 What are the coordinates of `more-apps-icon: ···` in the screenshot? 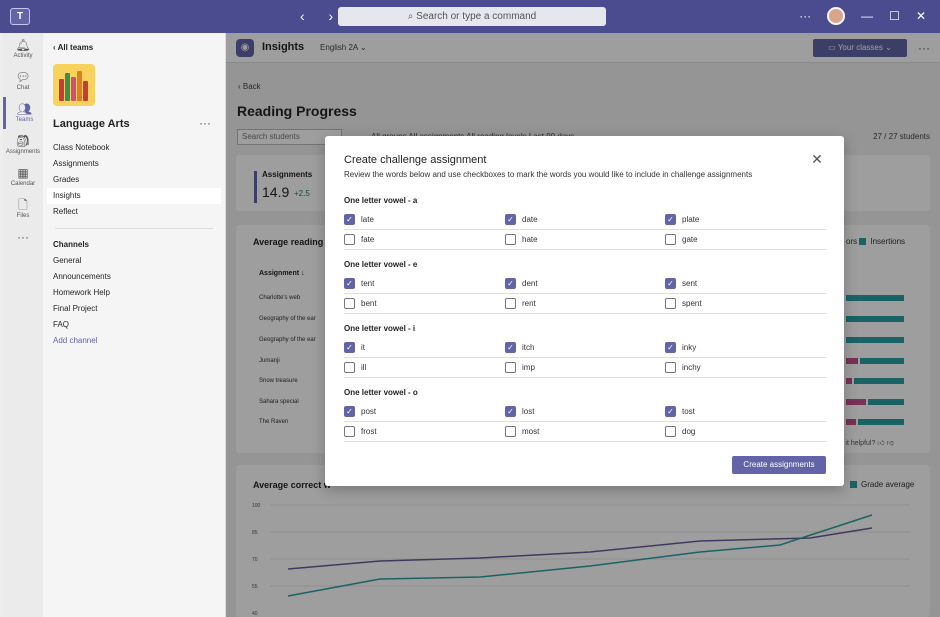 It's located at (23, 237).